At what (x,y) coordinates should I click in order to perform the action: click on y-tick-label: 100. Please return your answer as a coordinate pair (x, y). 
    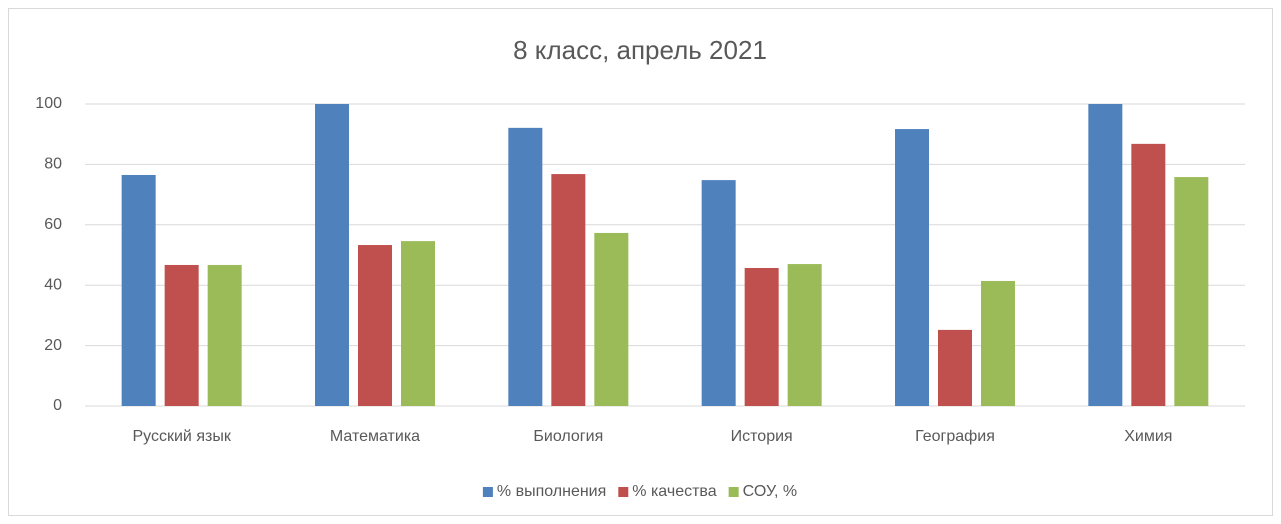
    Looking at the image, I should click on (48, 103).